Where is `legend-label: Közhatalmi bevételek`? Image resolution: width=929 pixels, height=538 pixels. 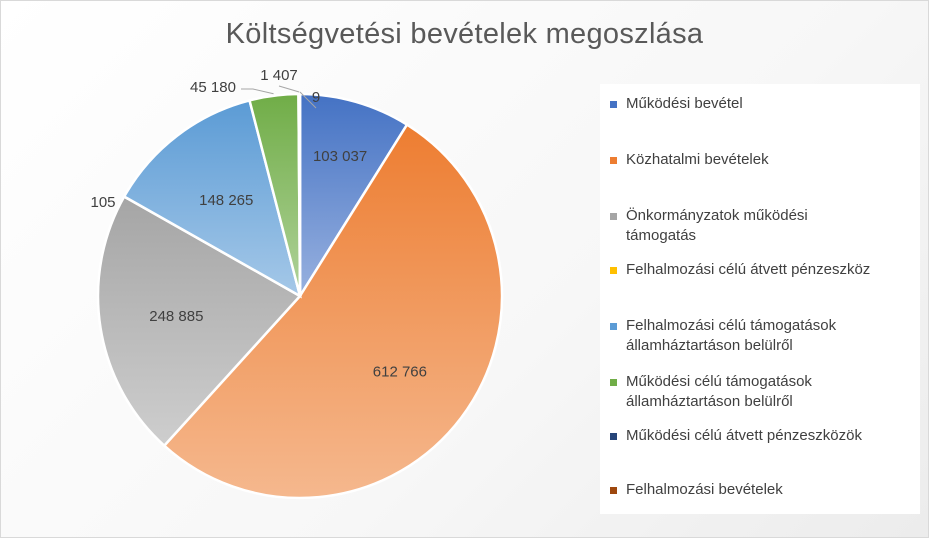 legend-label: Közhatalmi bevételek is located at coordinates (697, 159).